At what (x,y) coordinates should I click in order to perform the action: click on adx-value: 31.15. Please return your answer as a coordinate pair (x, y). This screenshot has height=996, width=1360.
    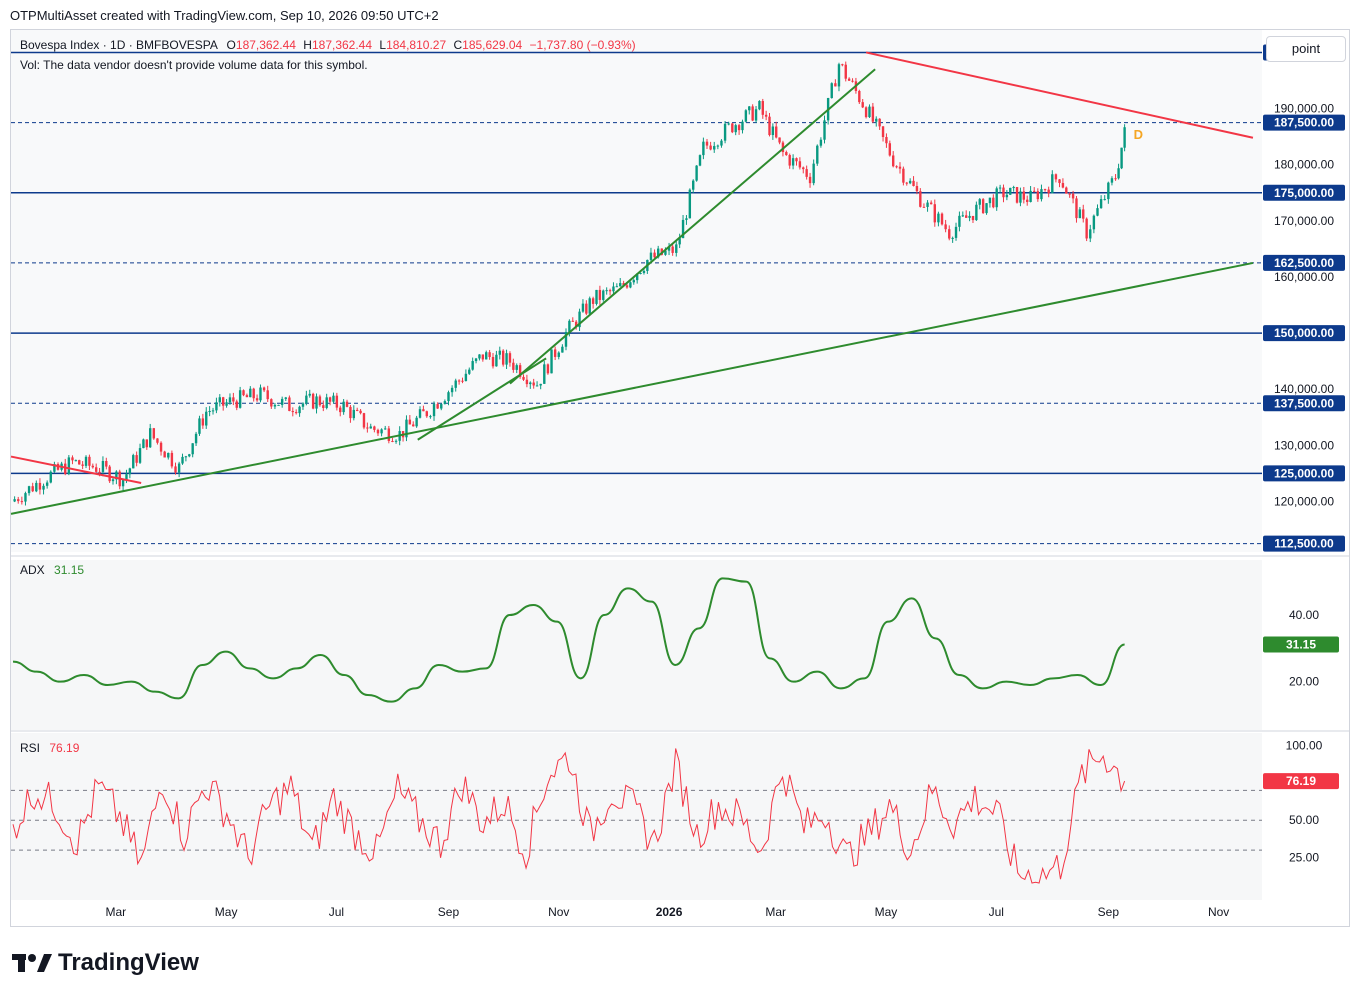
    Looking at the image, I should click on (69, 570).